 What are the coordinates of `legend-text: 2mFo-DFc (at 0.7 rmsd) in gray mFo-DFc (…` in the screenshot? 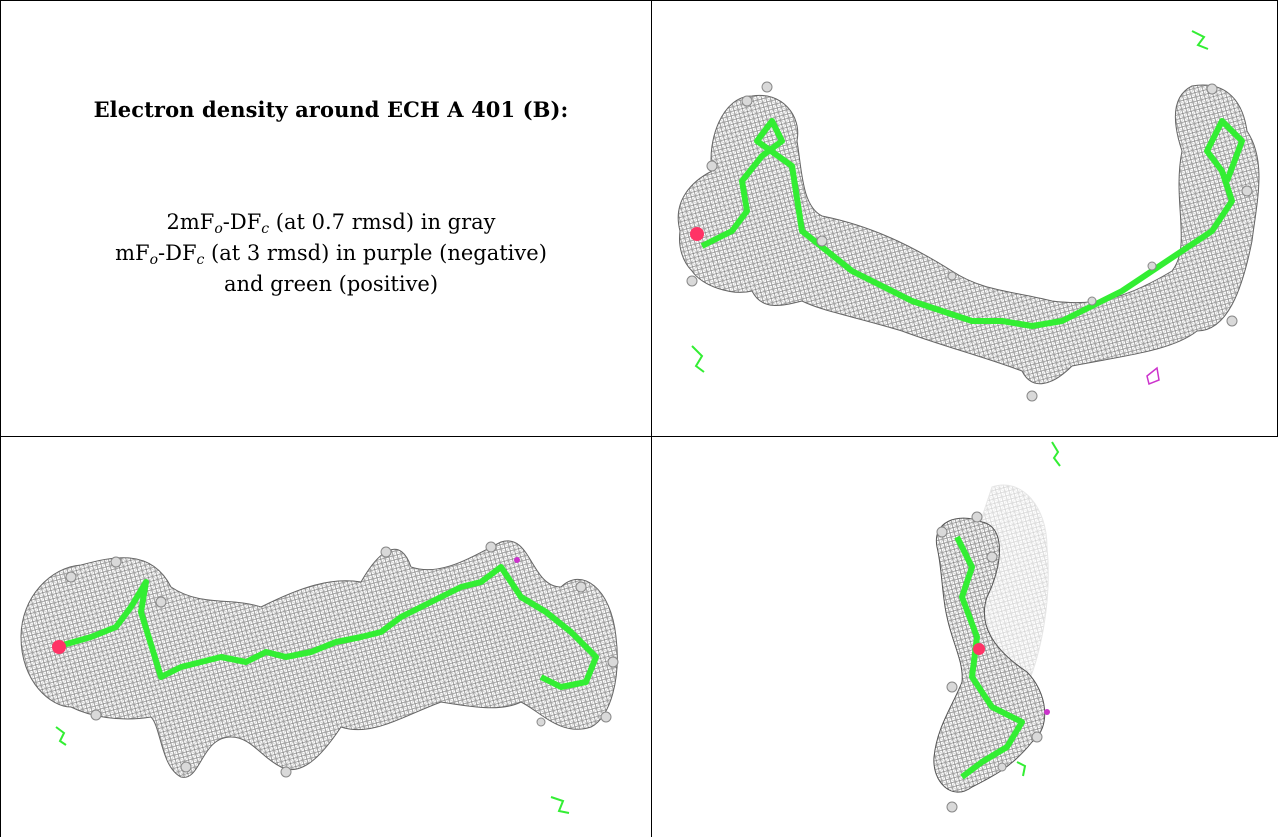 It's located at (331, 253).